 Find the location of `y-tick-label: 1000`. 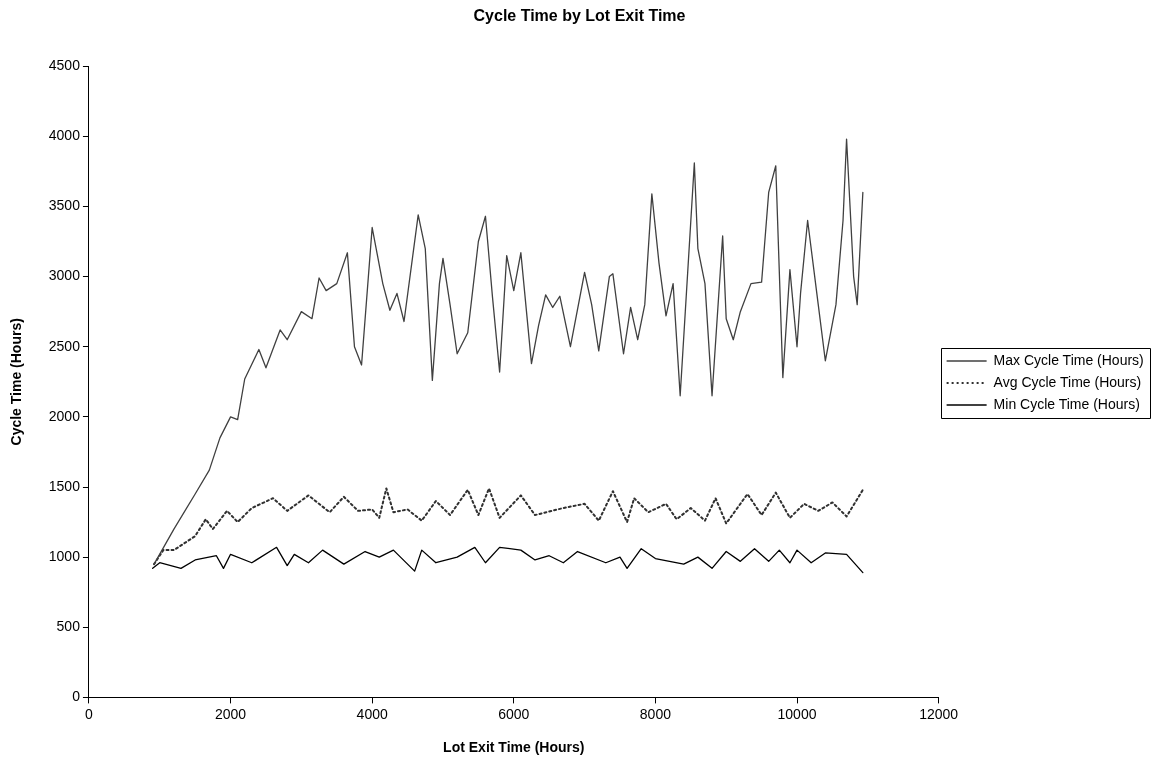

y-tick-label: 1000 is located at coordinates (64, 555).